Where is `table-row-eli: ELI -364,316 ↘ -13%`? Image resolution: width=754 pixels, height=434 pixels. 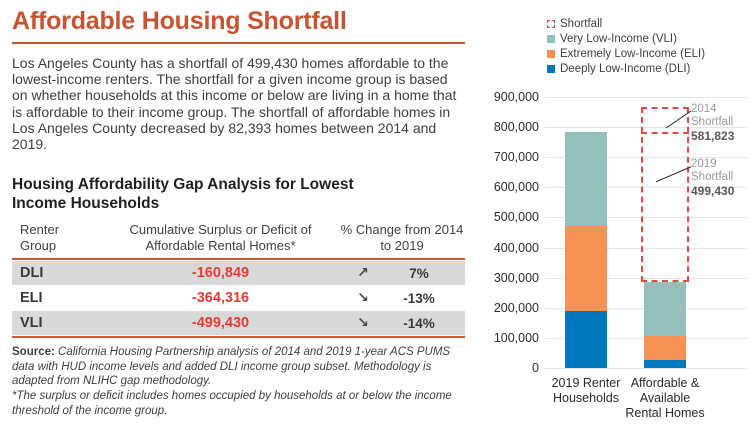 table-row-eli: ELI -364,316 ↘ -13% is located at coordinates (238, 298).